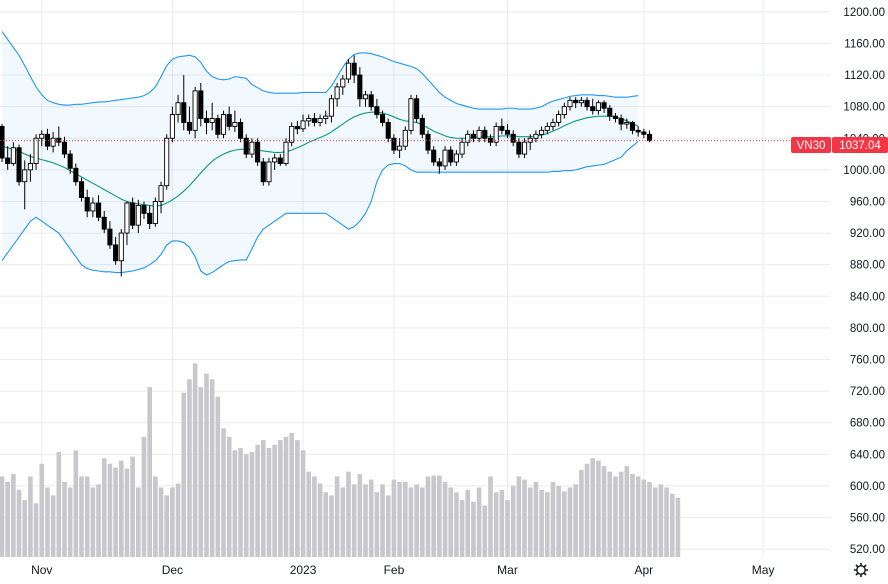 The image size is (888, 584). Describe the element at coordinates (864, 44) in the screenshot. I see `price-tick-label: 1160.00` at that location.